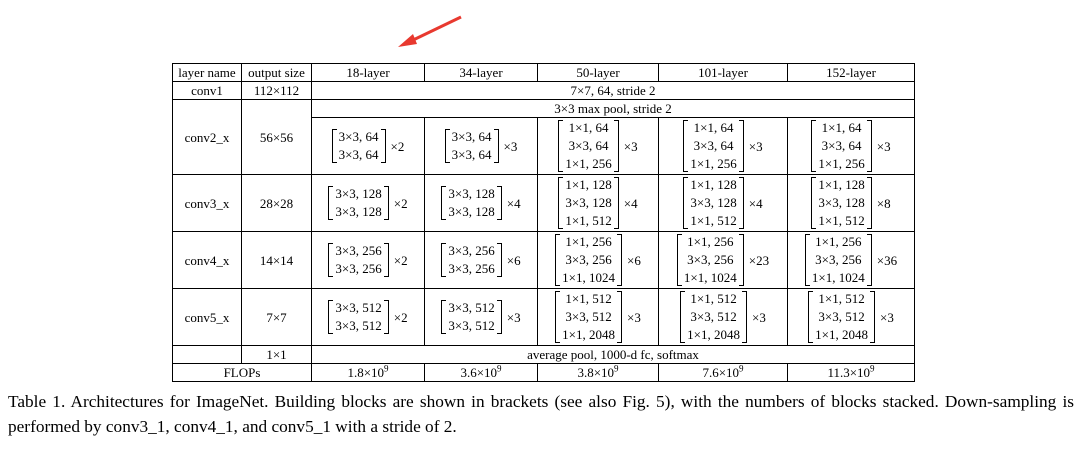 This screenshot has height=458, width=1080. What do you see at coordinates (543, 137) in the screenshot?
I see `table-row: conv2_x 56×56 3×3 max pool, stride 2` at bounding box center [543, 137].